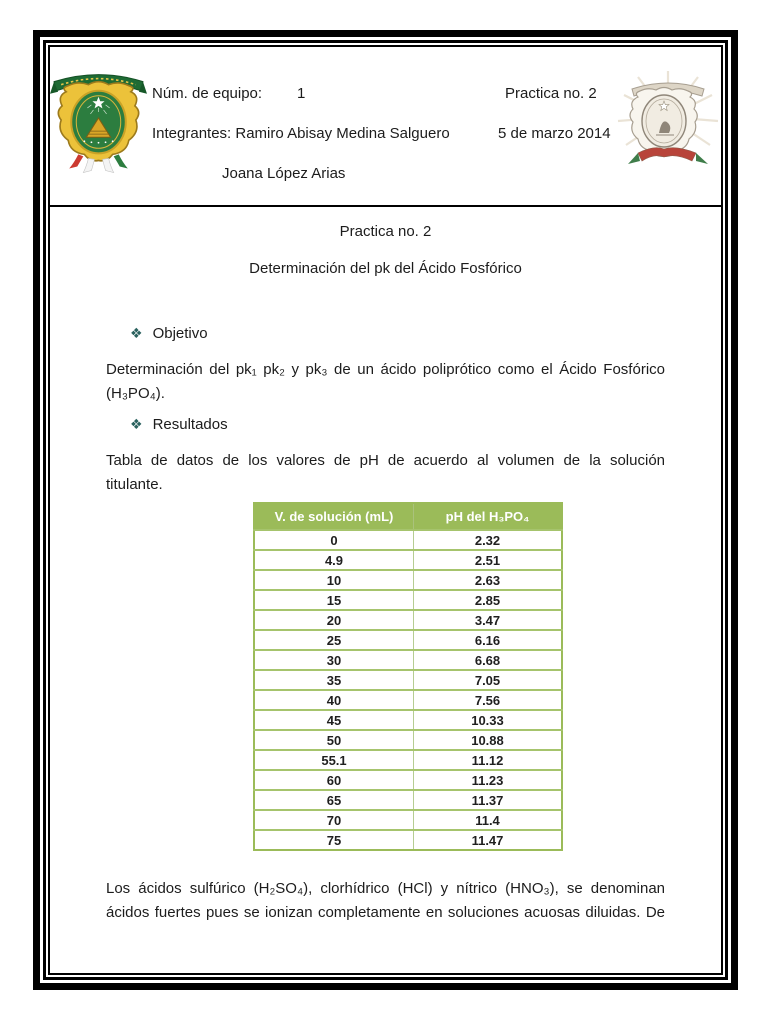  I want to click on table-row: 70 11.4, so click(408, 819).